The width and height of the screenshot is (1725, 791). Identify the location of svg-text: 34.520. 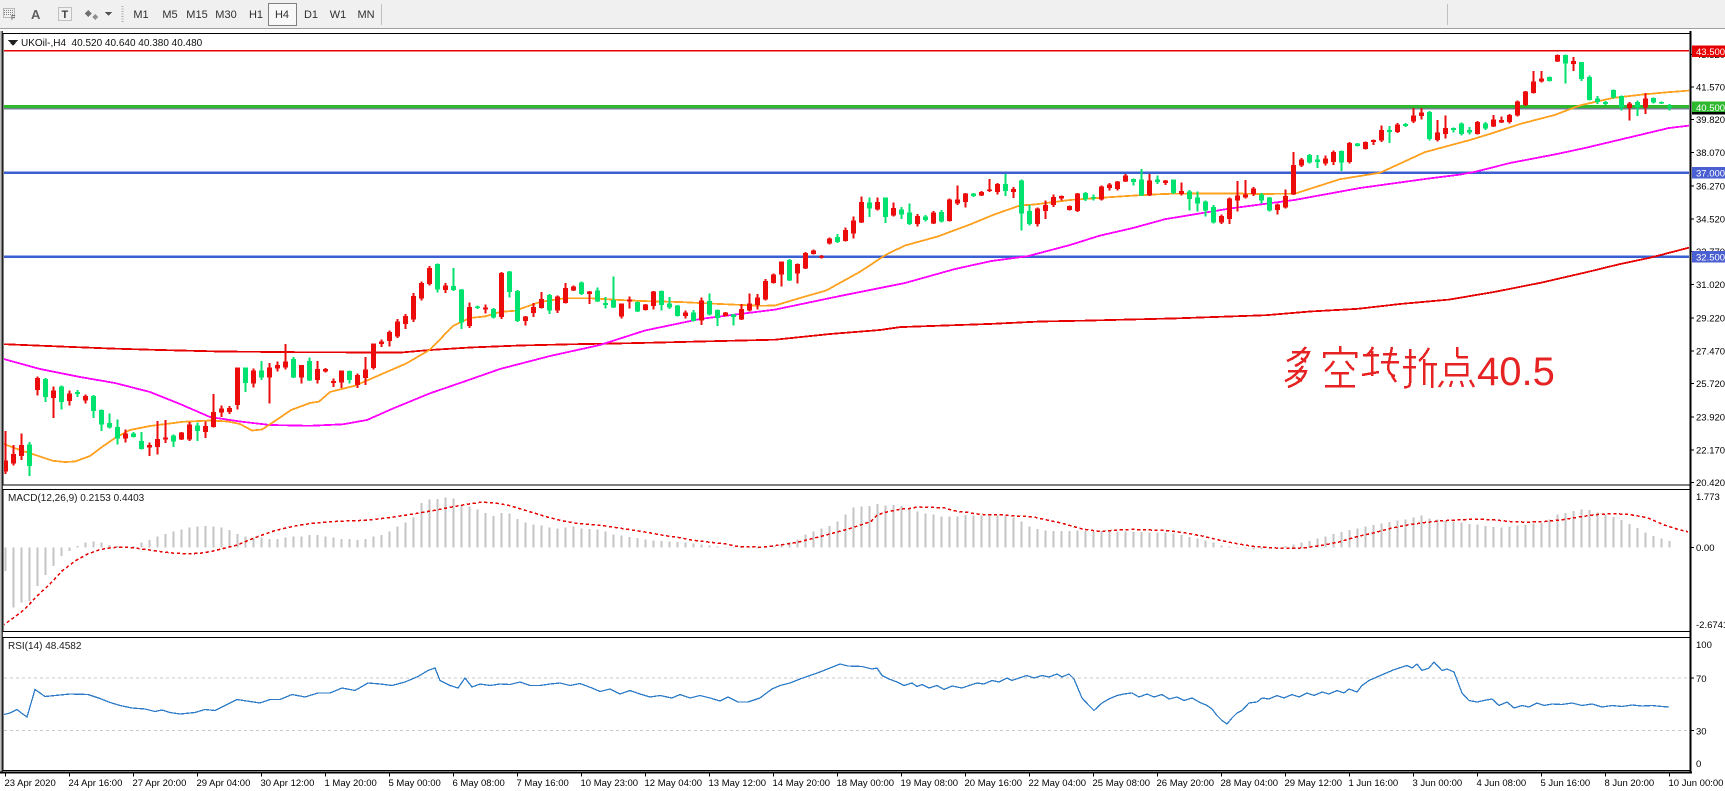
(1710, 219).